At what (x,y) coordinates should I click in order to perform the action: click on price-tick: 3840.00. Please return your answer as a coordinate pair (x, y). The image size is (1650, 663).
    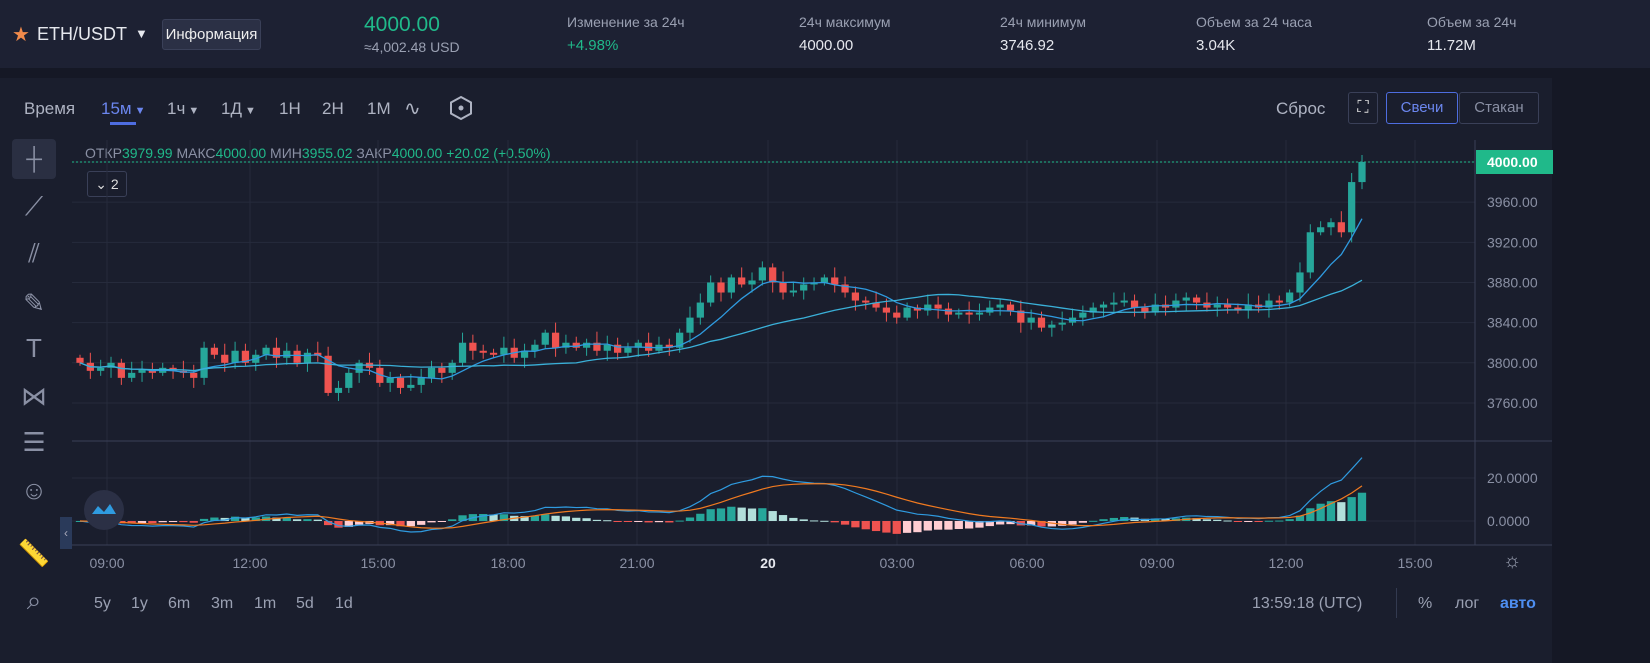
    Looking at the image, I should click on (1512, 323).